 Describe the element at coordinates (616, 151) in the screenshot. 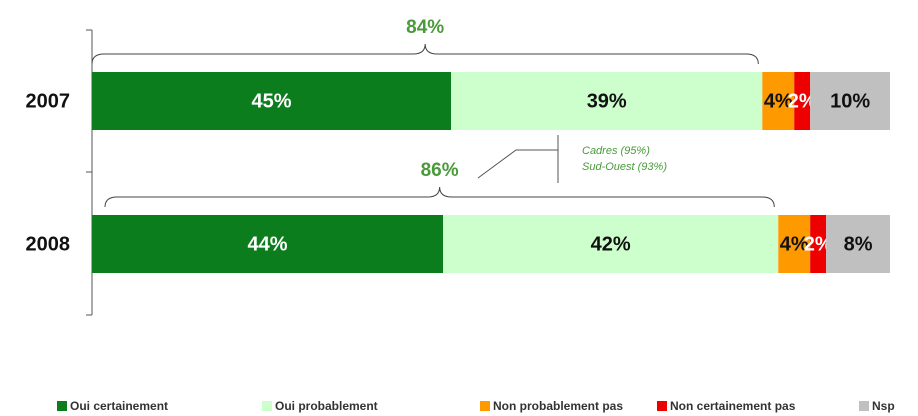

I see `note-text: Cadres (95%)` at that location.